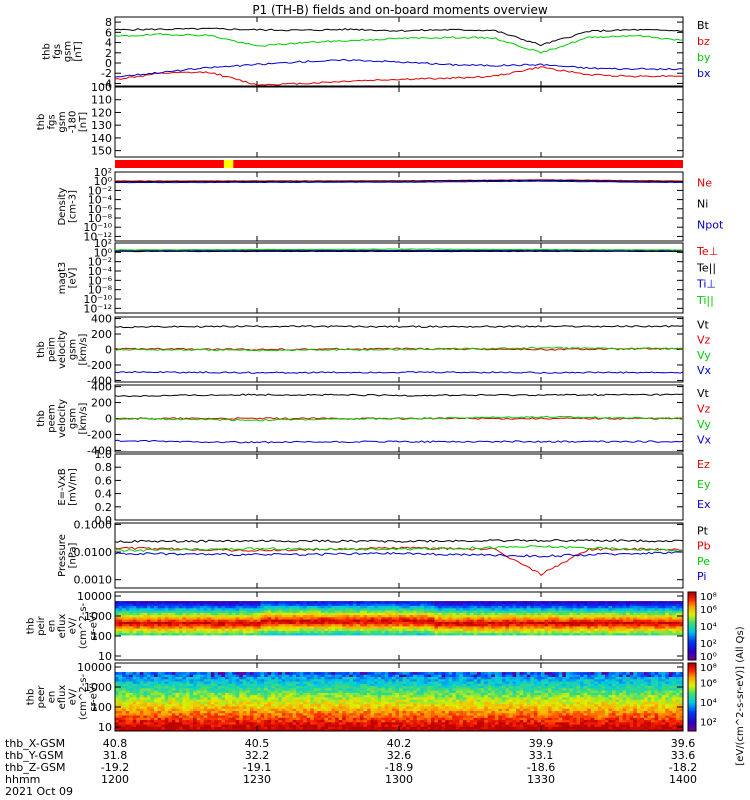 This screenshot has width=750, height=800. I want to click on panel-frame, so click(399, 51).